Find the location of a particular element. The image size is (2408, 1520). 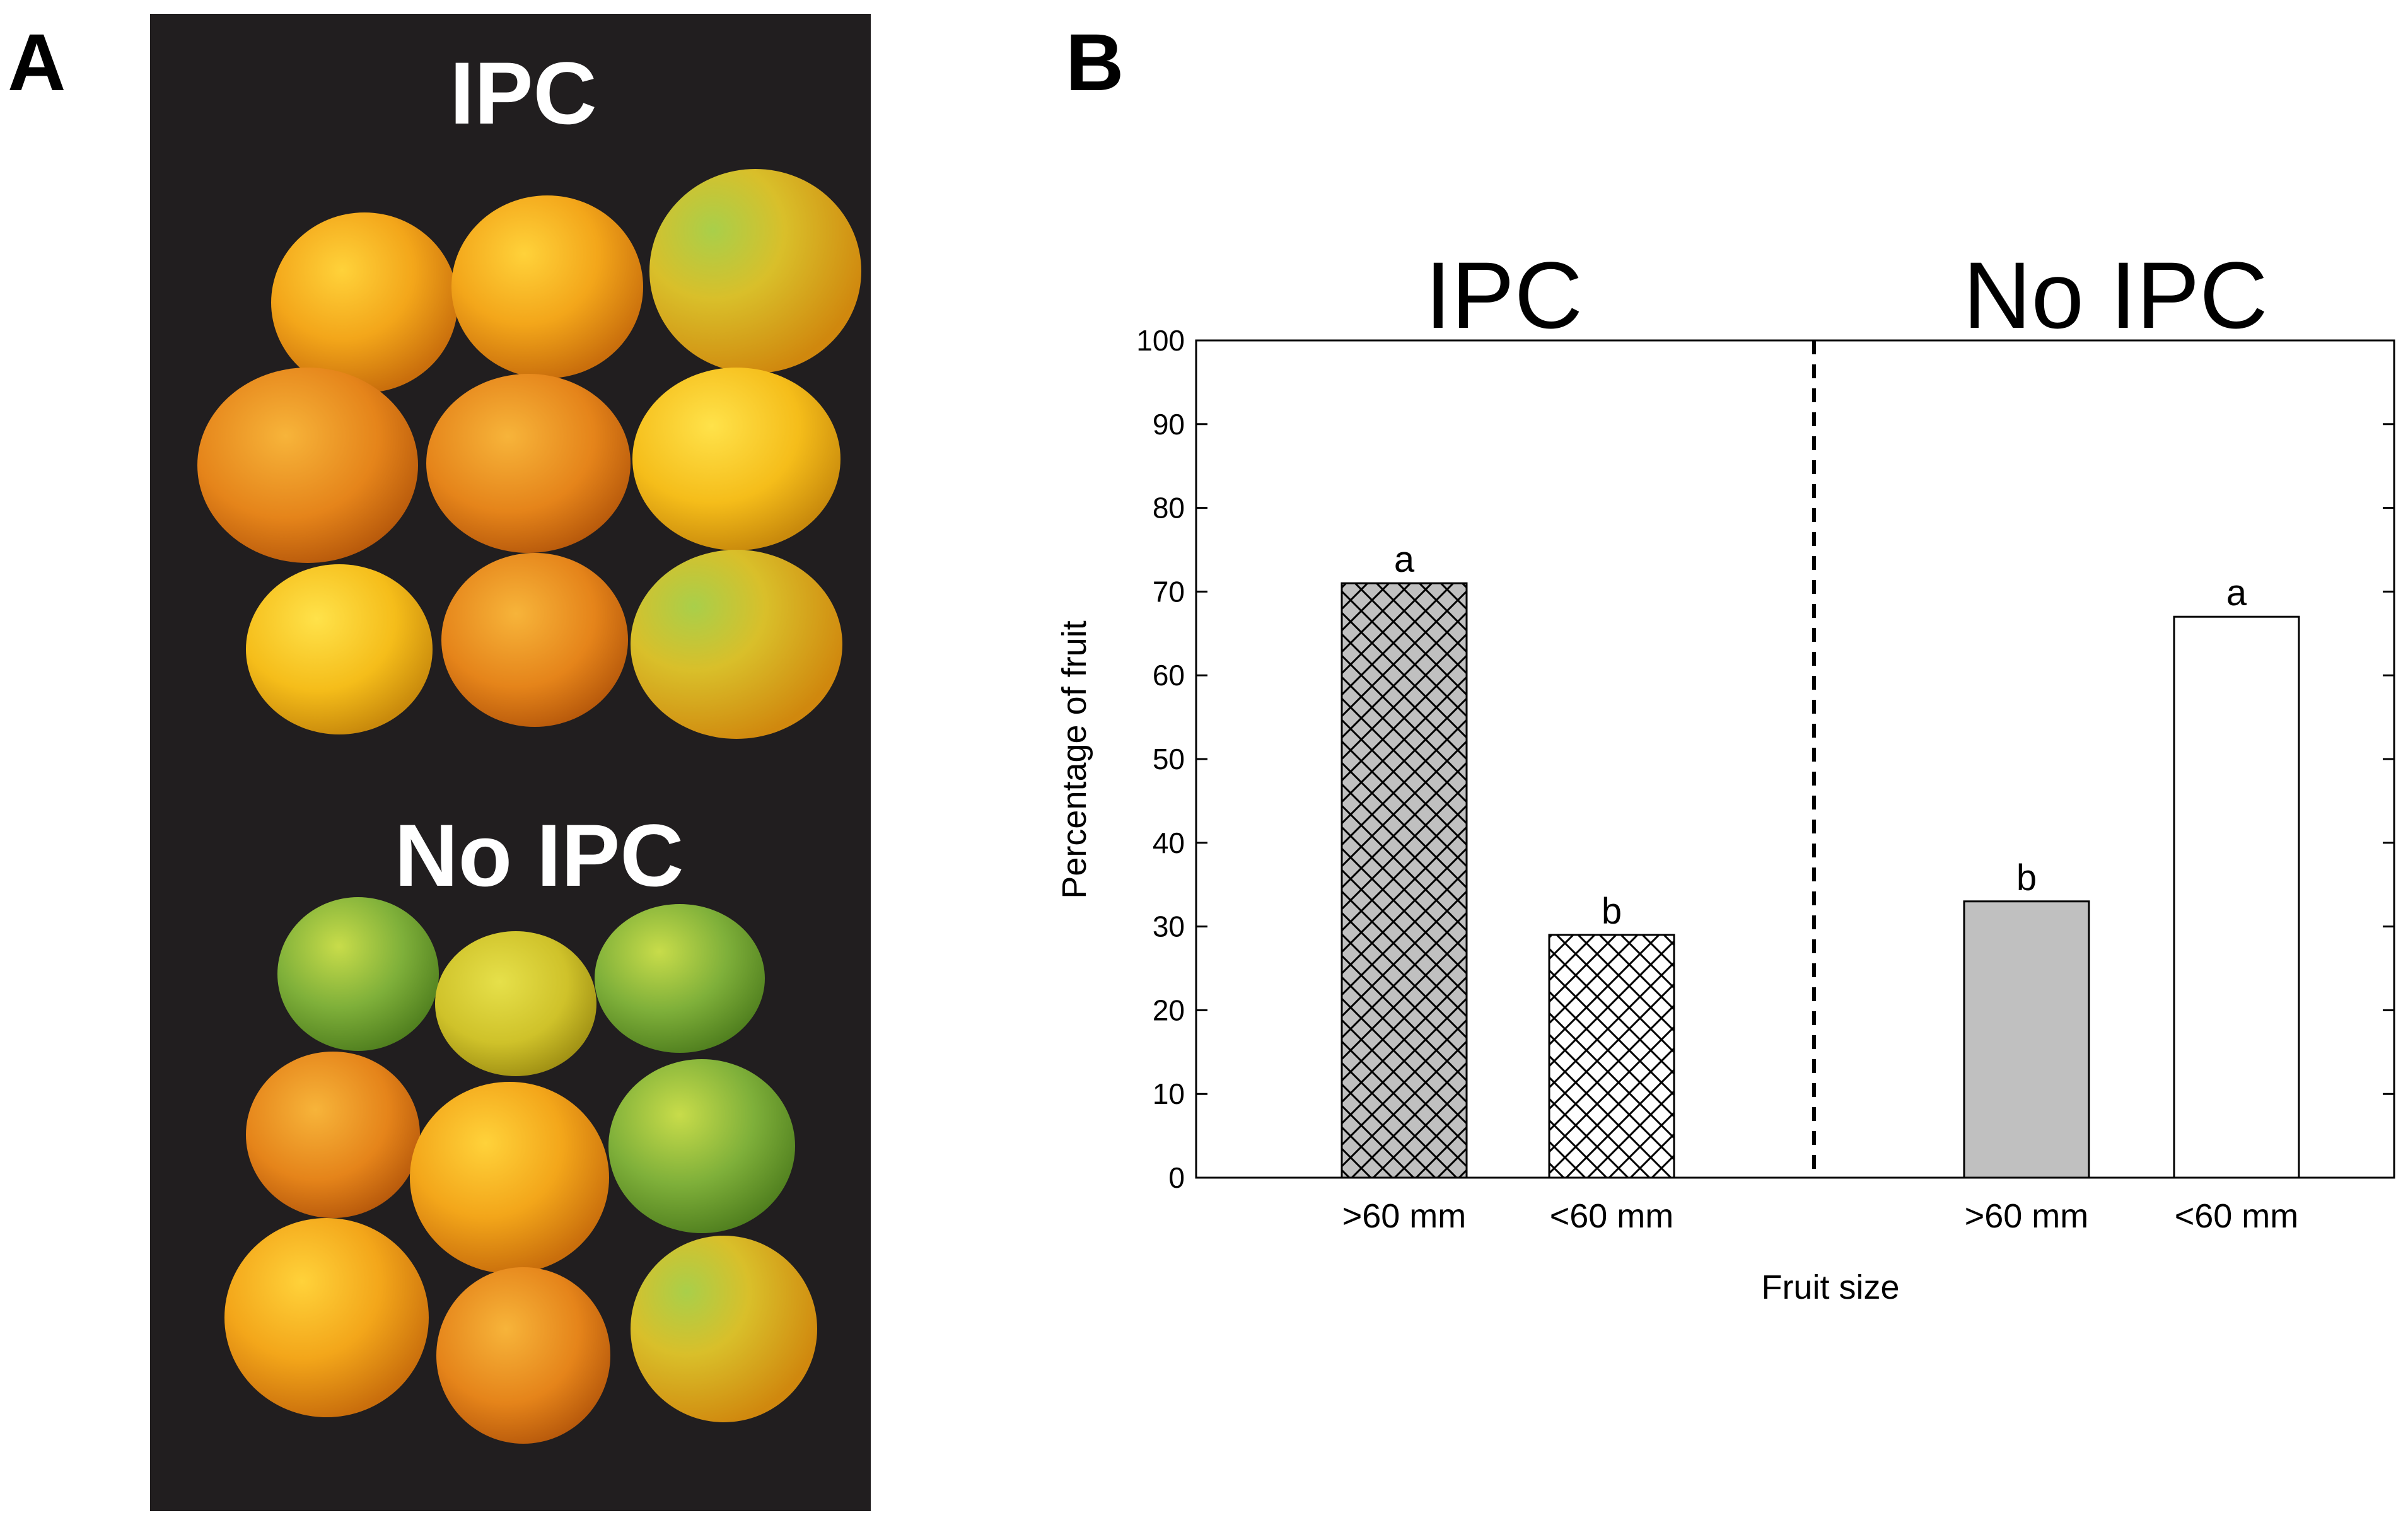

ipc-fruit-group is located at coordinates (529, 454).